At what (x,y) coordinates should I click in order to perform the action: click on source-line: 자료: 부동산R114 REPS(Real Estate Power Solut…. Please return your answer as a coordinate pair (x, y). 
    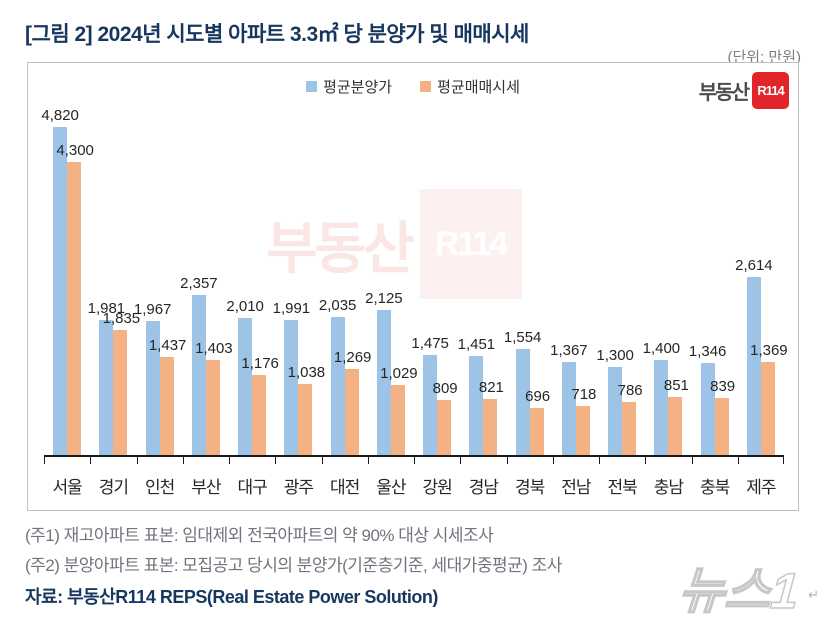
    Looking at the image, I should click on (231, 597).